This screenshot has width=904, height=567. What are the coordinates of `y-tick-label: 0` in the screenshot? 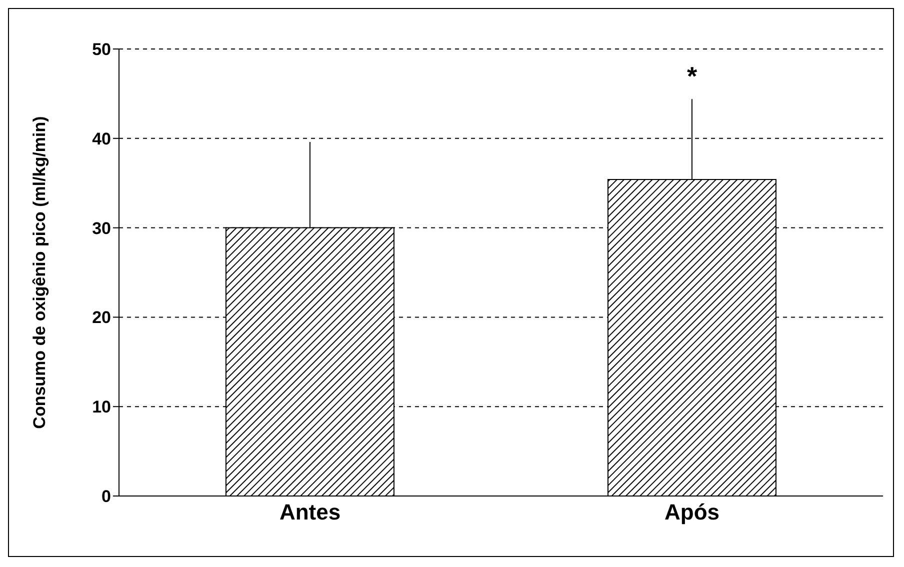 It's located at (106, 496).